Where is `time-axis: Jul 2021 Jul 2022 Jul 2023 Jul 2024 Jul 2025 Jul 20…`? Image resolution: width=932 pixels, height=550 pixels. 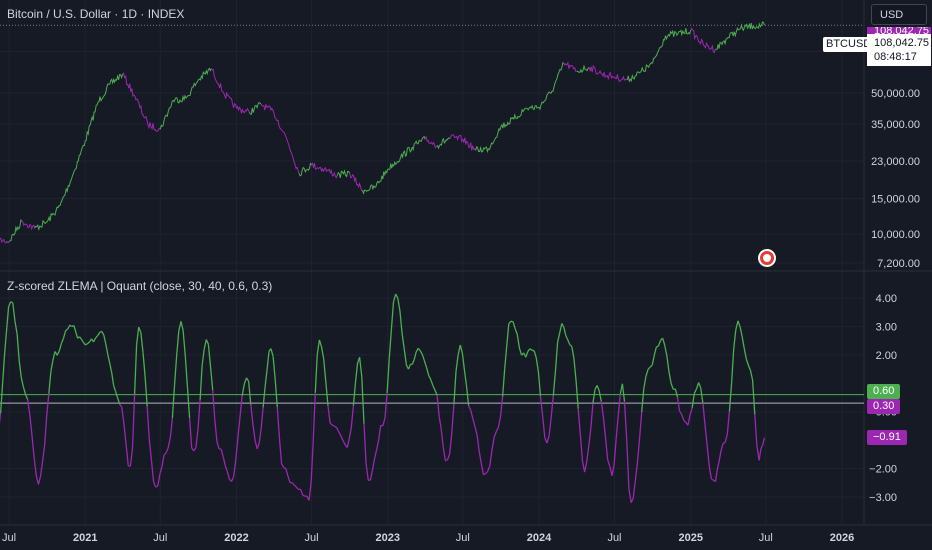
time-axis: Jul 2021 Jul 2022 Jul 2023 Jul 2024 Jul 2025 Jul 20… is located at coordinates (428, 538).